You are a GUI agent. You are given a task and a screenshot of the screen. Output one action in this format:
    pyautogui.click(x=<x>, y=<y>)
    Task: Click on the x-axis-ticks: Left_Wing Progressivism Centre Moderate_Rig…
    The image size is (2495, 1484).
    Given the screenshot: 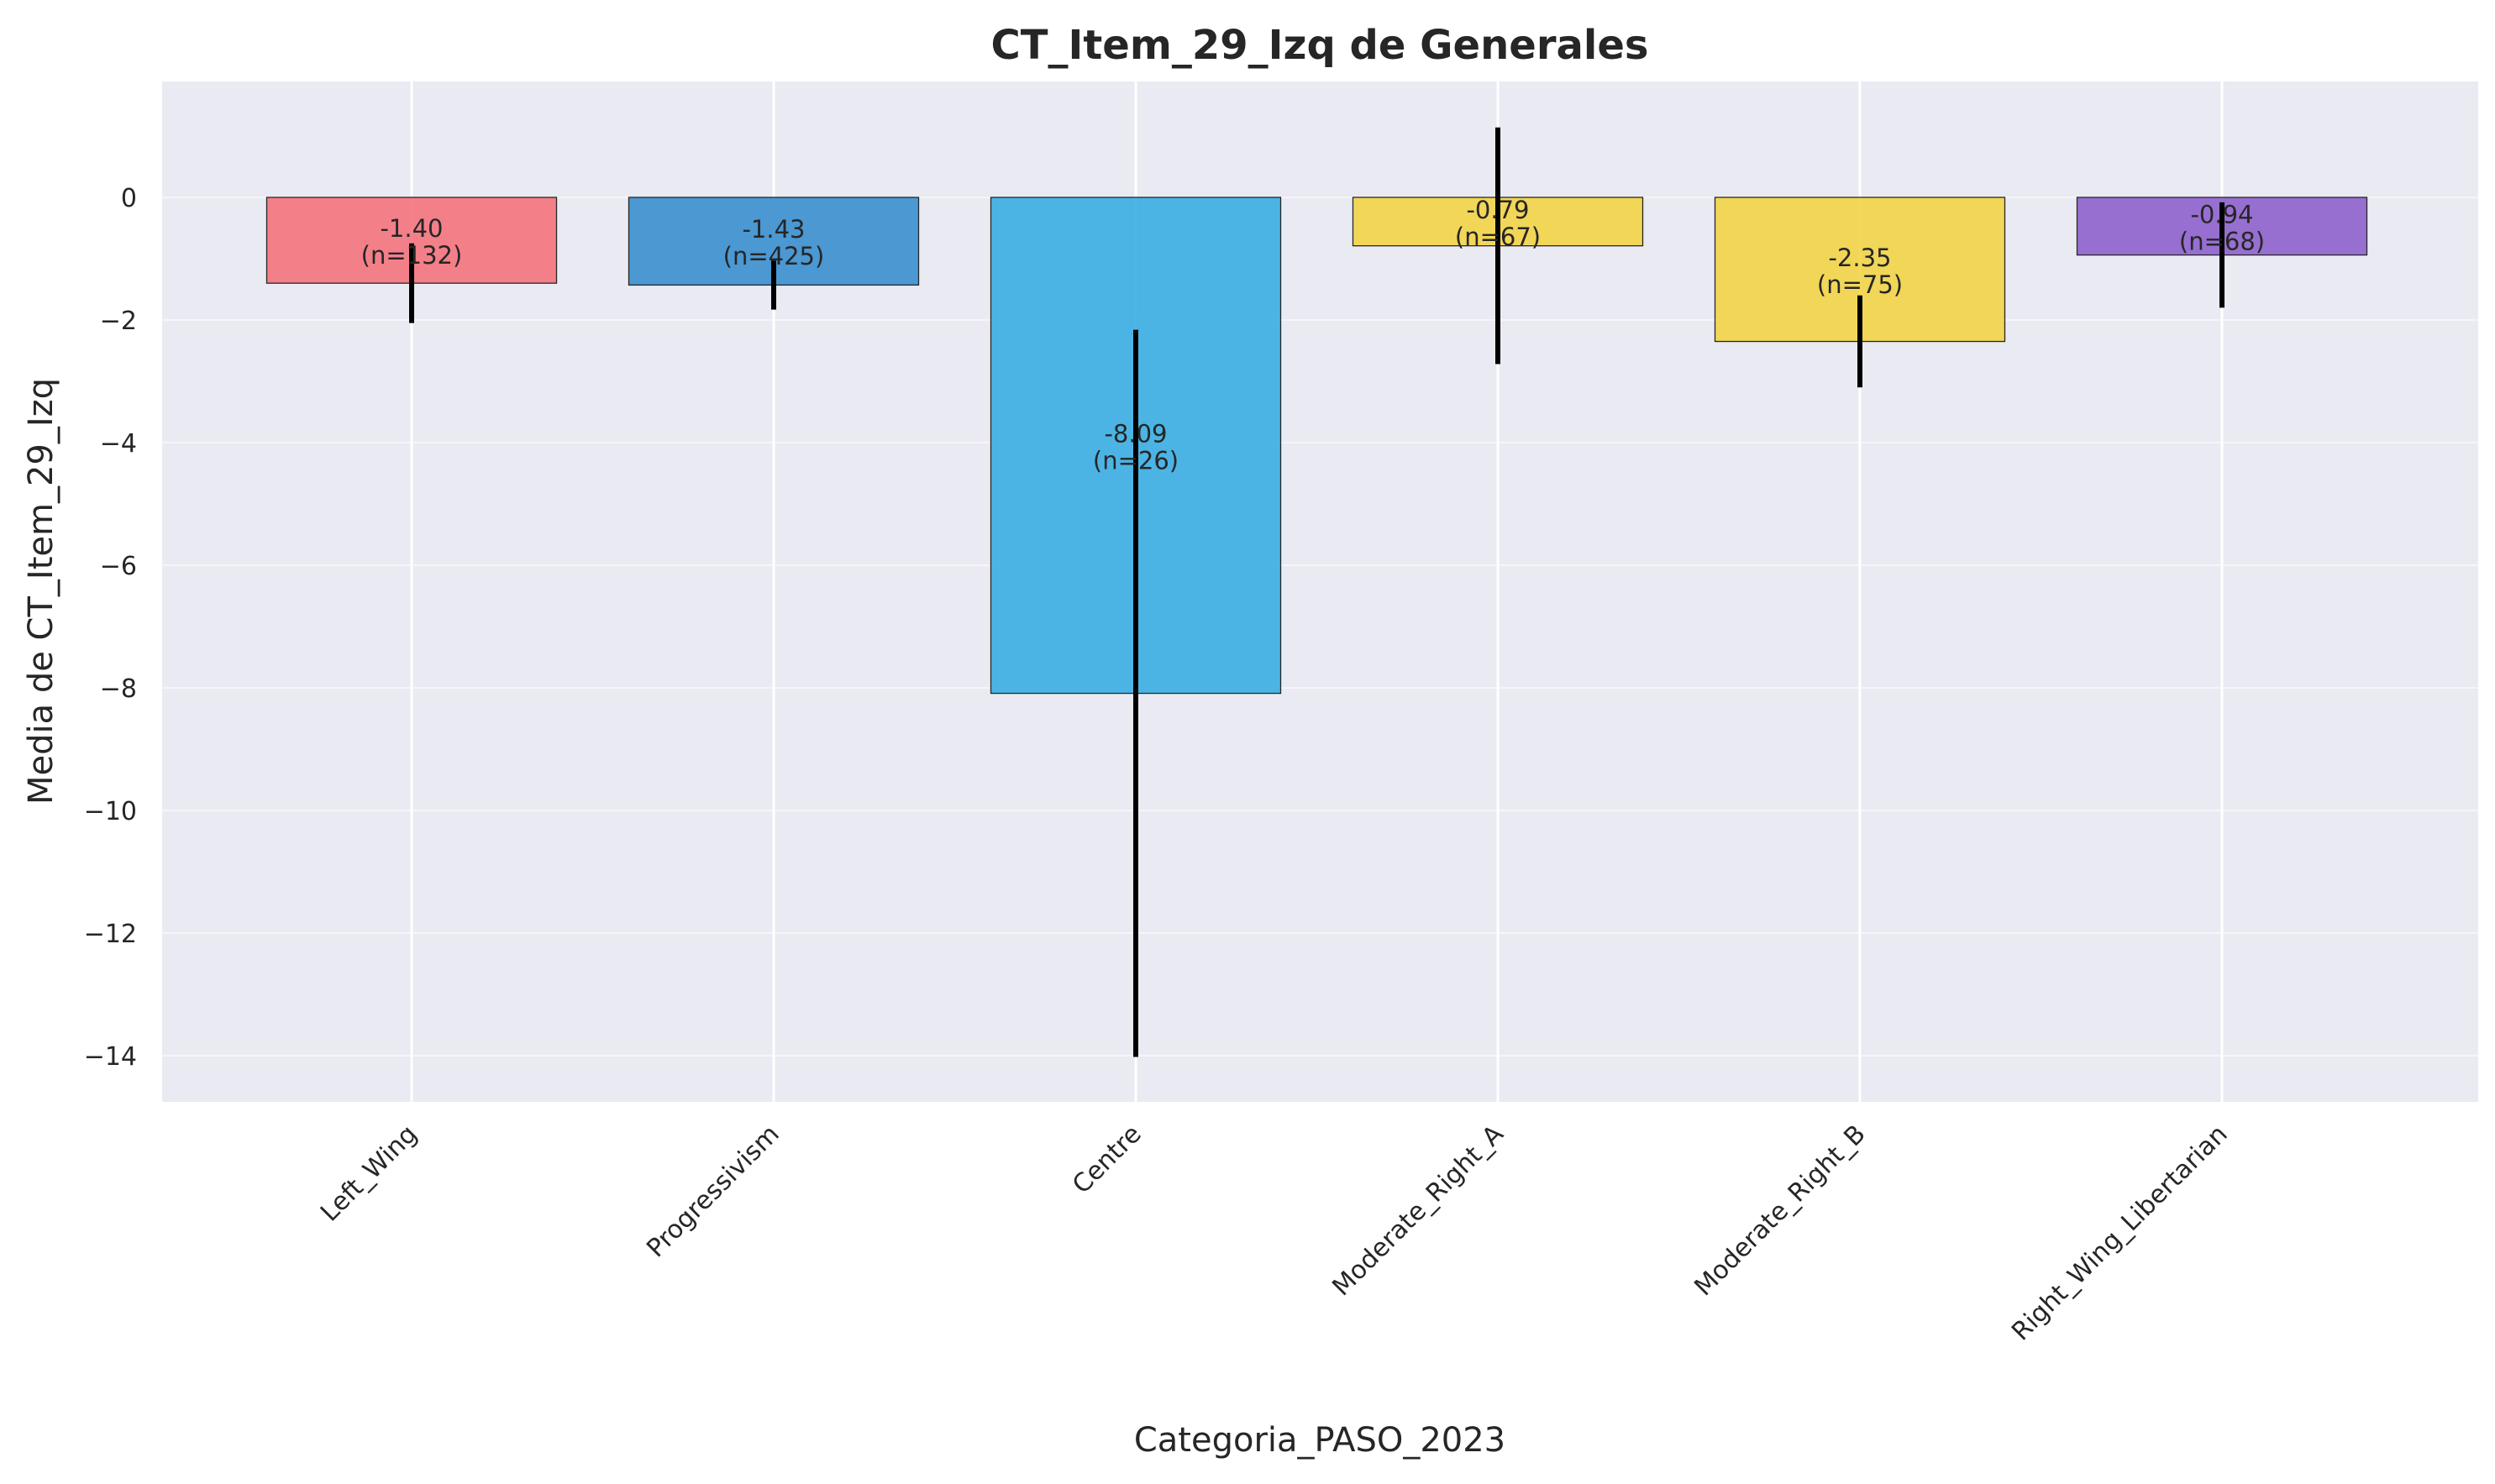 What is the action you would take?
    pyautogui.click(x=1275, y=1234)
    